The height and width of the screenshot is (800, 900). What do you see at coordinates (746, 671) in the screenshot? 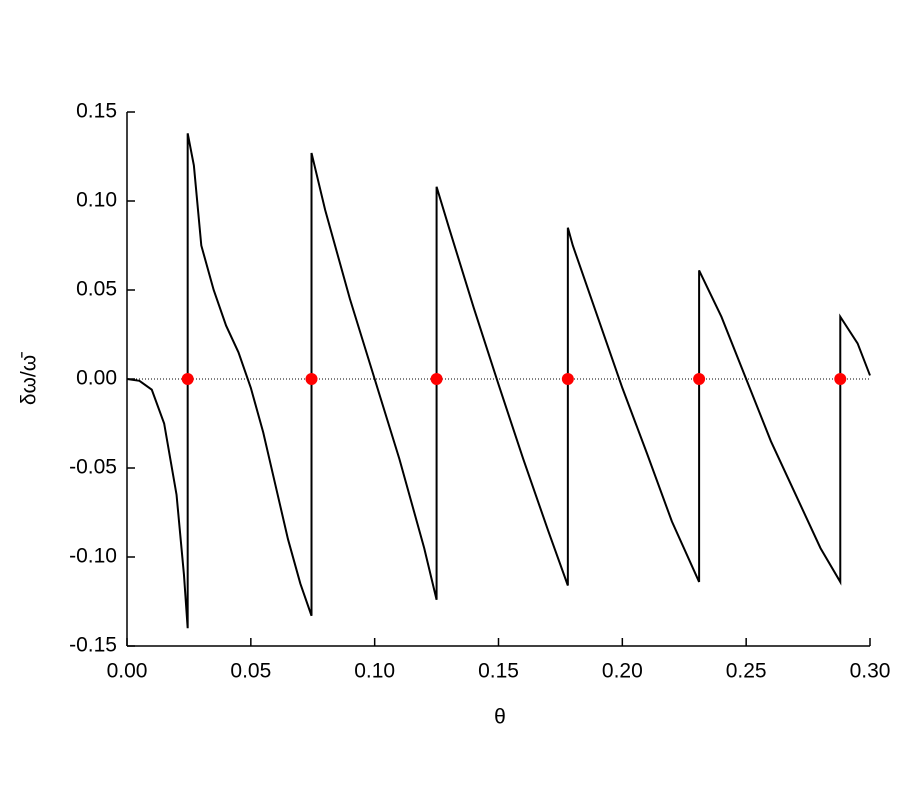
I see `x-tick-label: 0.25` at bounding box center [746, 671].